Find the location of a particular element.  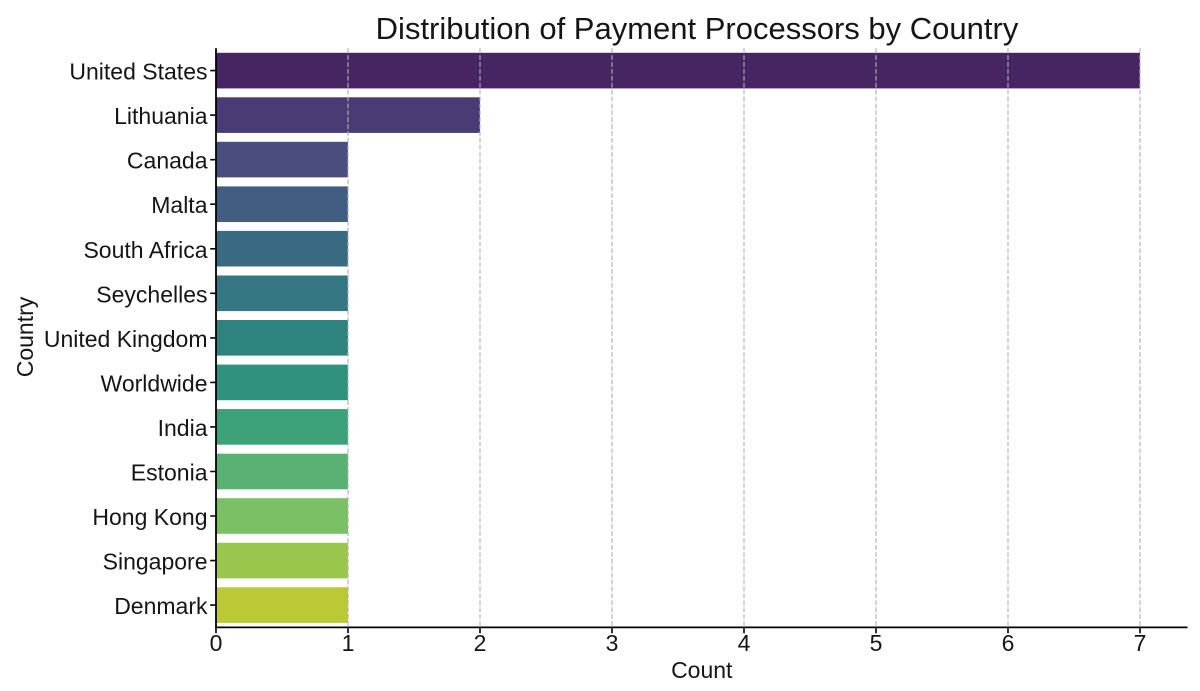

svg-text: United States is located at coordinates (138, 72).